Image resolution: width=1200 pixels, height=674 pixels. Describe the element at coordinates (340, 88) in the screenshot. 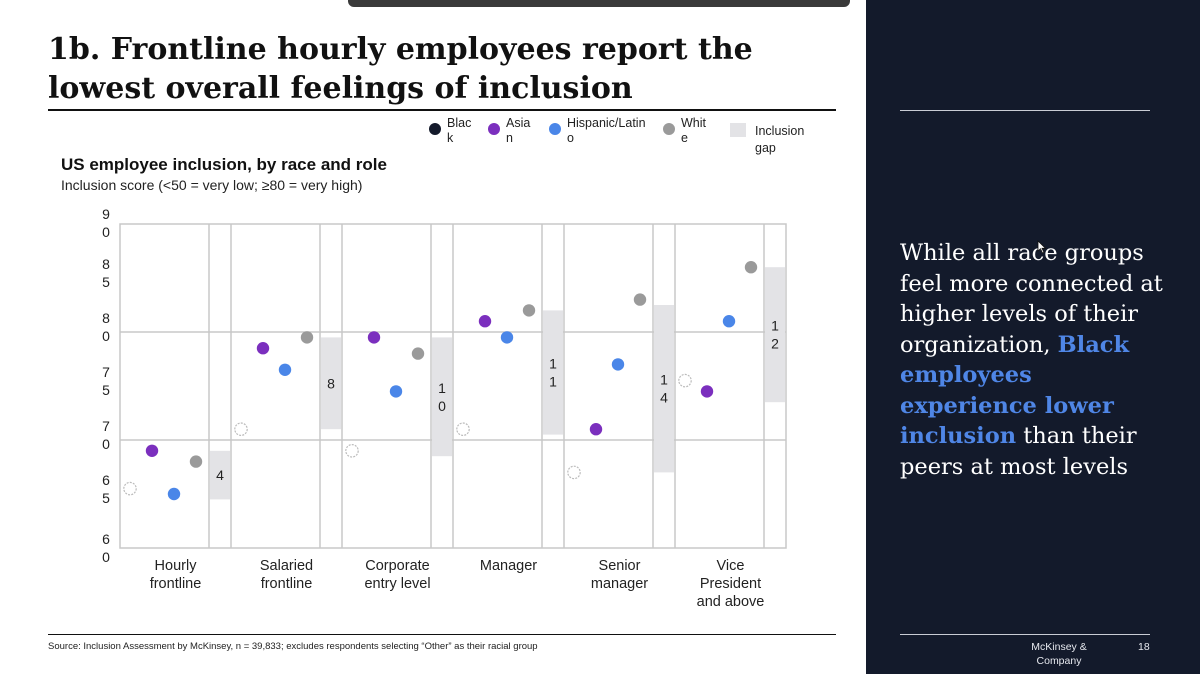

I see `slide-title-line2: lowest overall feelings of inclusion` at that location.